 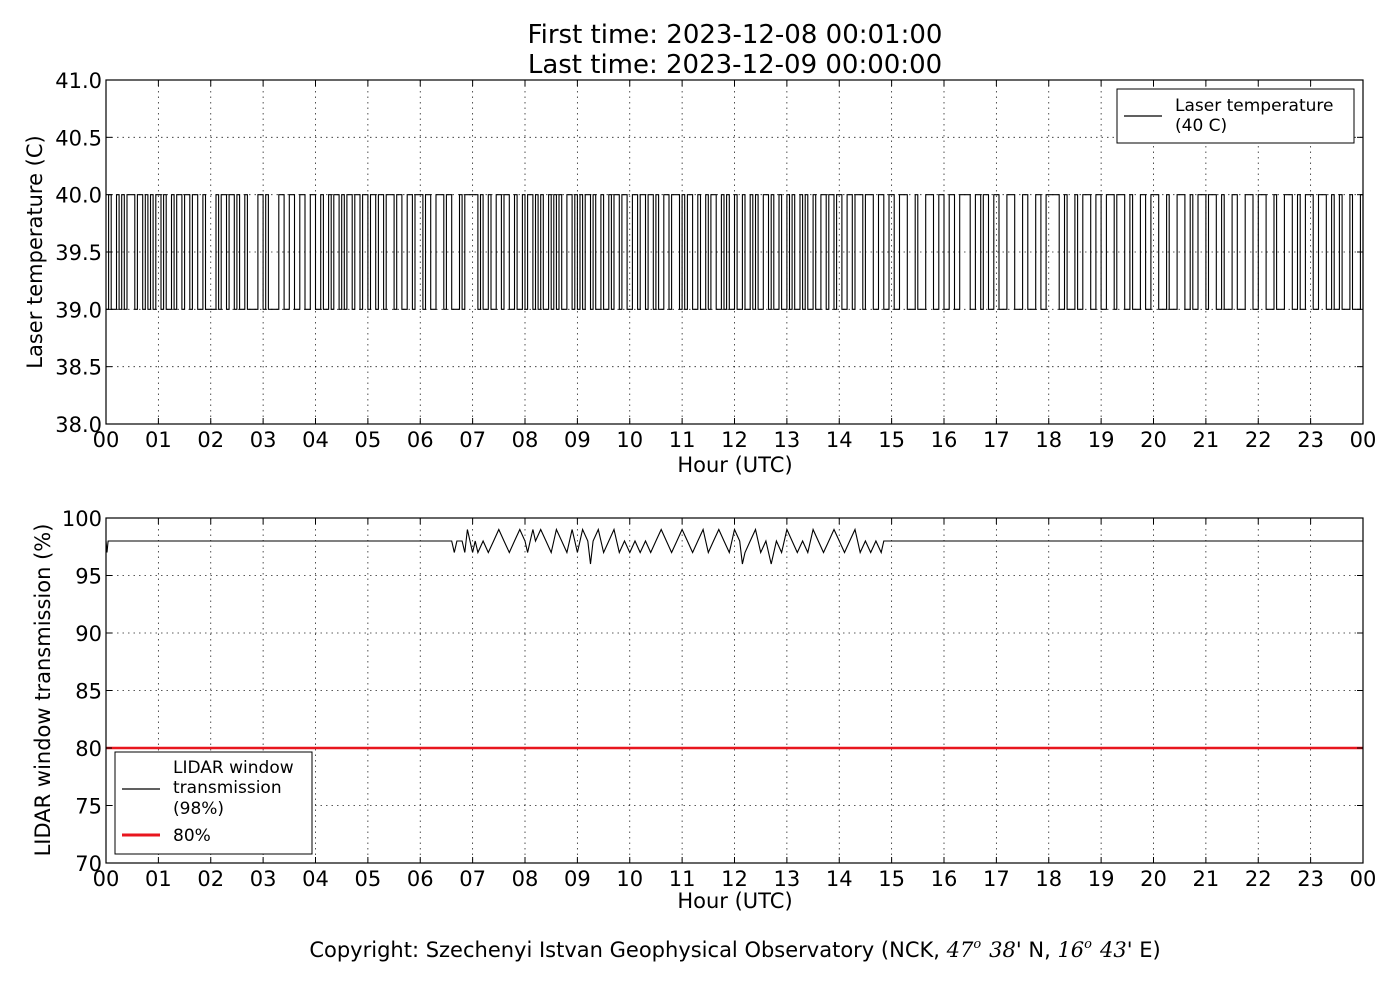 I want to click on title-line-1: First time: 2023-12-08 00:01:00, so click(x=735, y=35).